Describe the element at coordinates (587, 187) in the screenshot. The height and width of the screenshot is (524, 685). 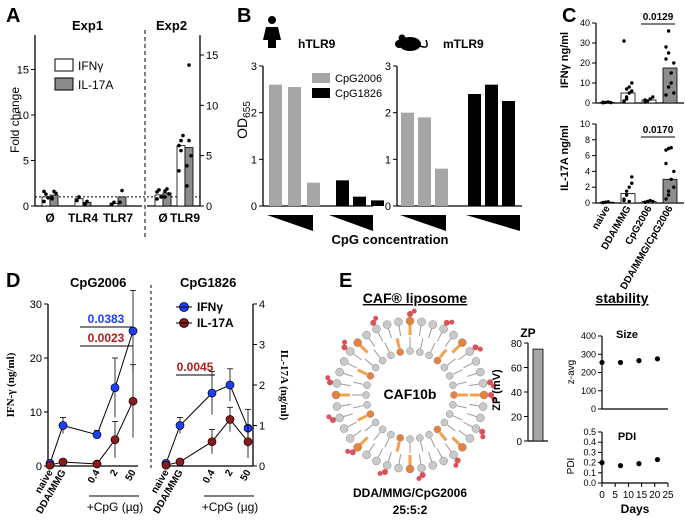
I see `c-tick-label: 2` at that location.